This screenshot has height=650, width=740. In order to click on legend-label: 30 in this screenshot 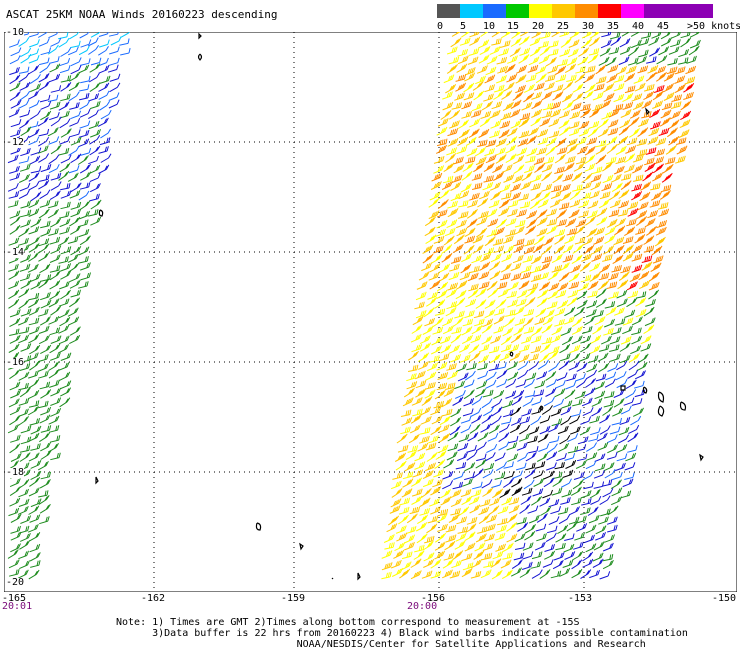, I will do `click(588, 26)`.